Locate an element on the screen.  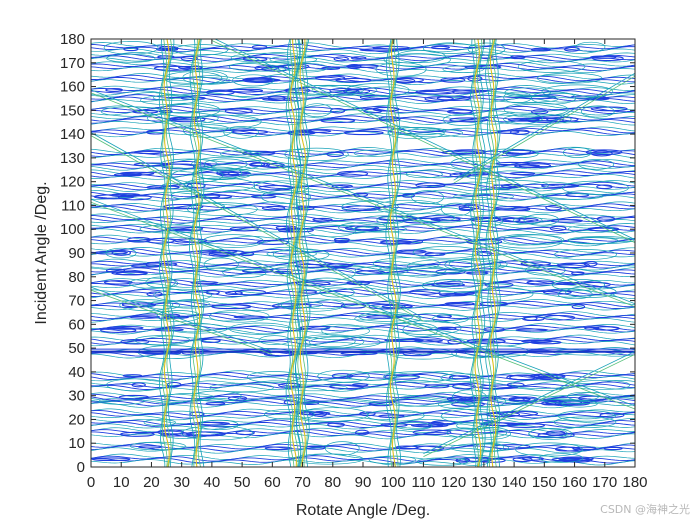
y-tick-label: 150 is located at coordinates (72, 110).